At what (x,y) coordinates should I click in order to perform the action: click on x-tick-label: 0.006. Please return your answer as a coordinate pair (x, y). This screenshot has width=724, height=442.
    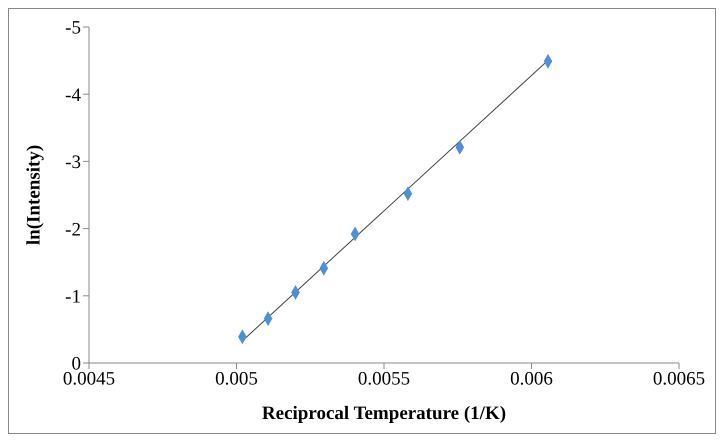
    Looking at the image, I should click on (531, 379).